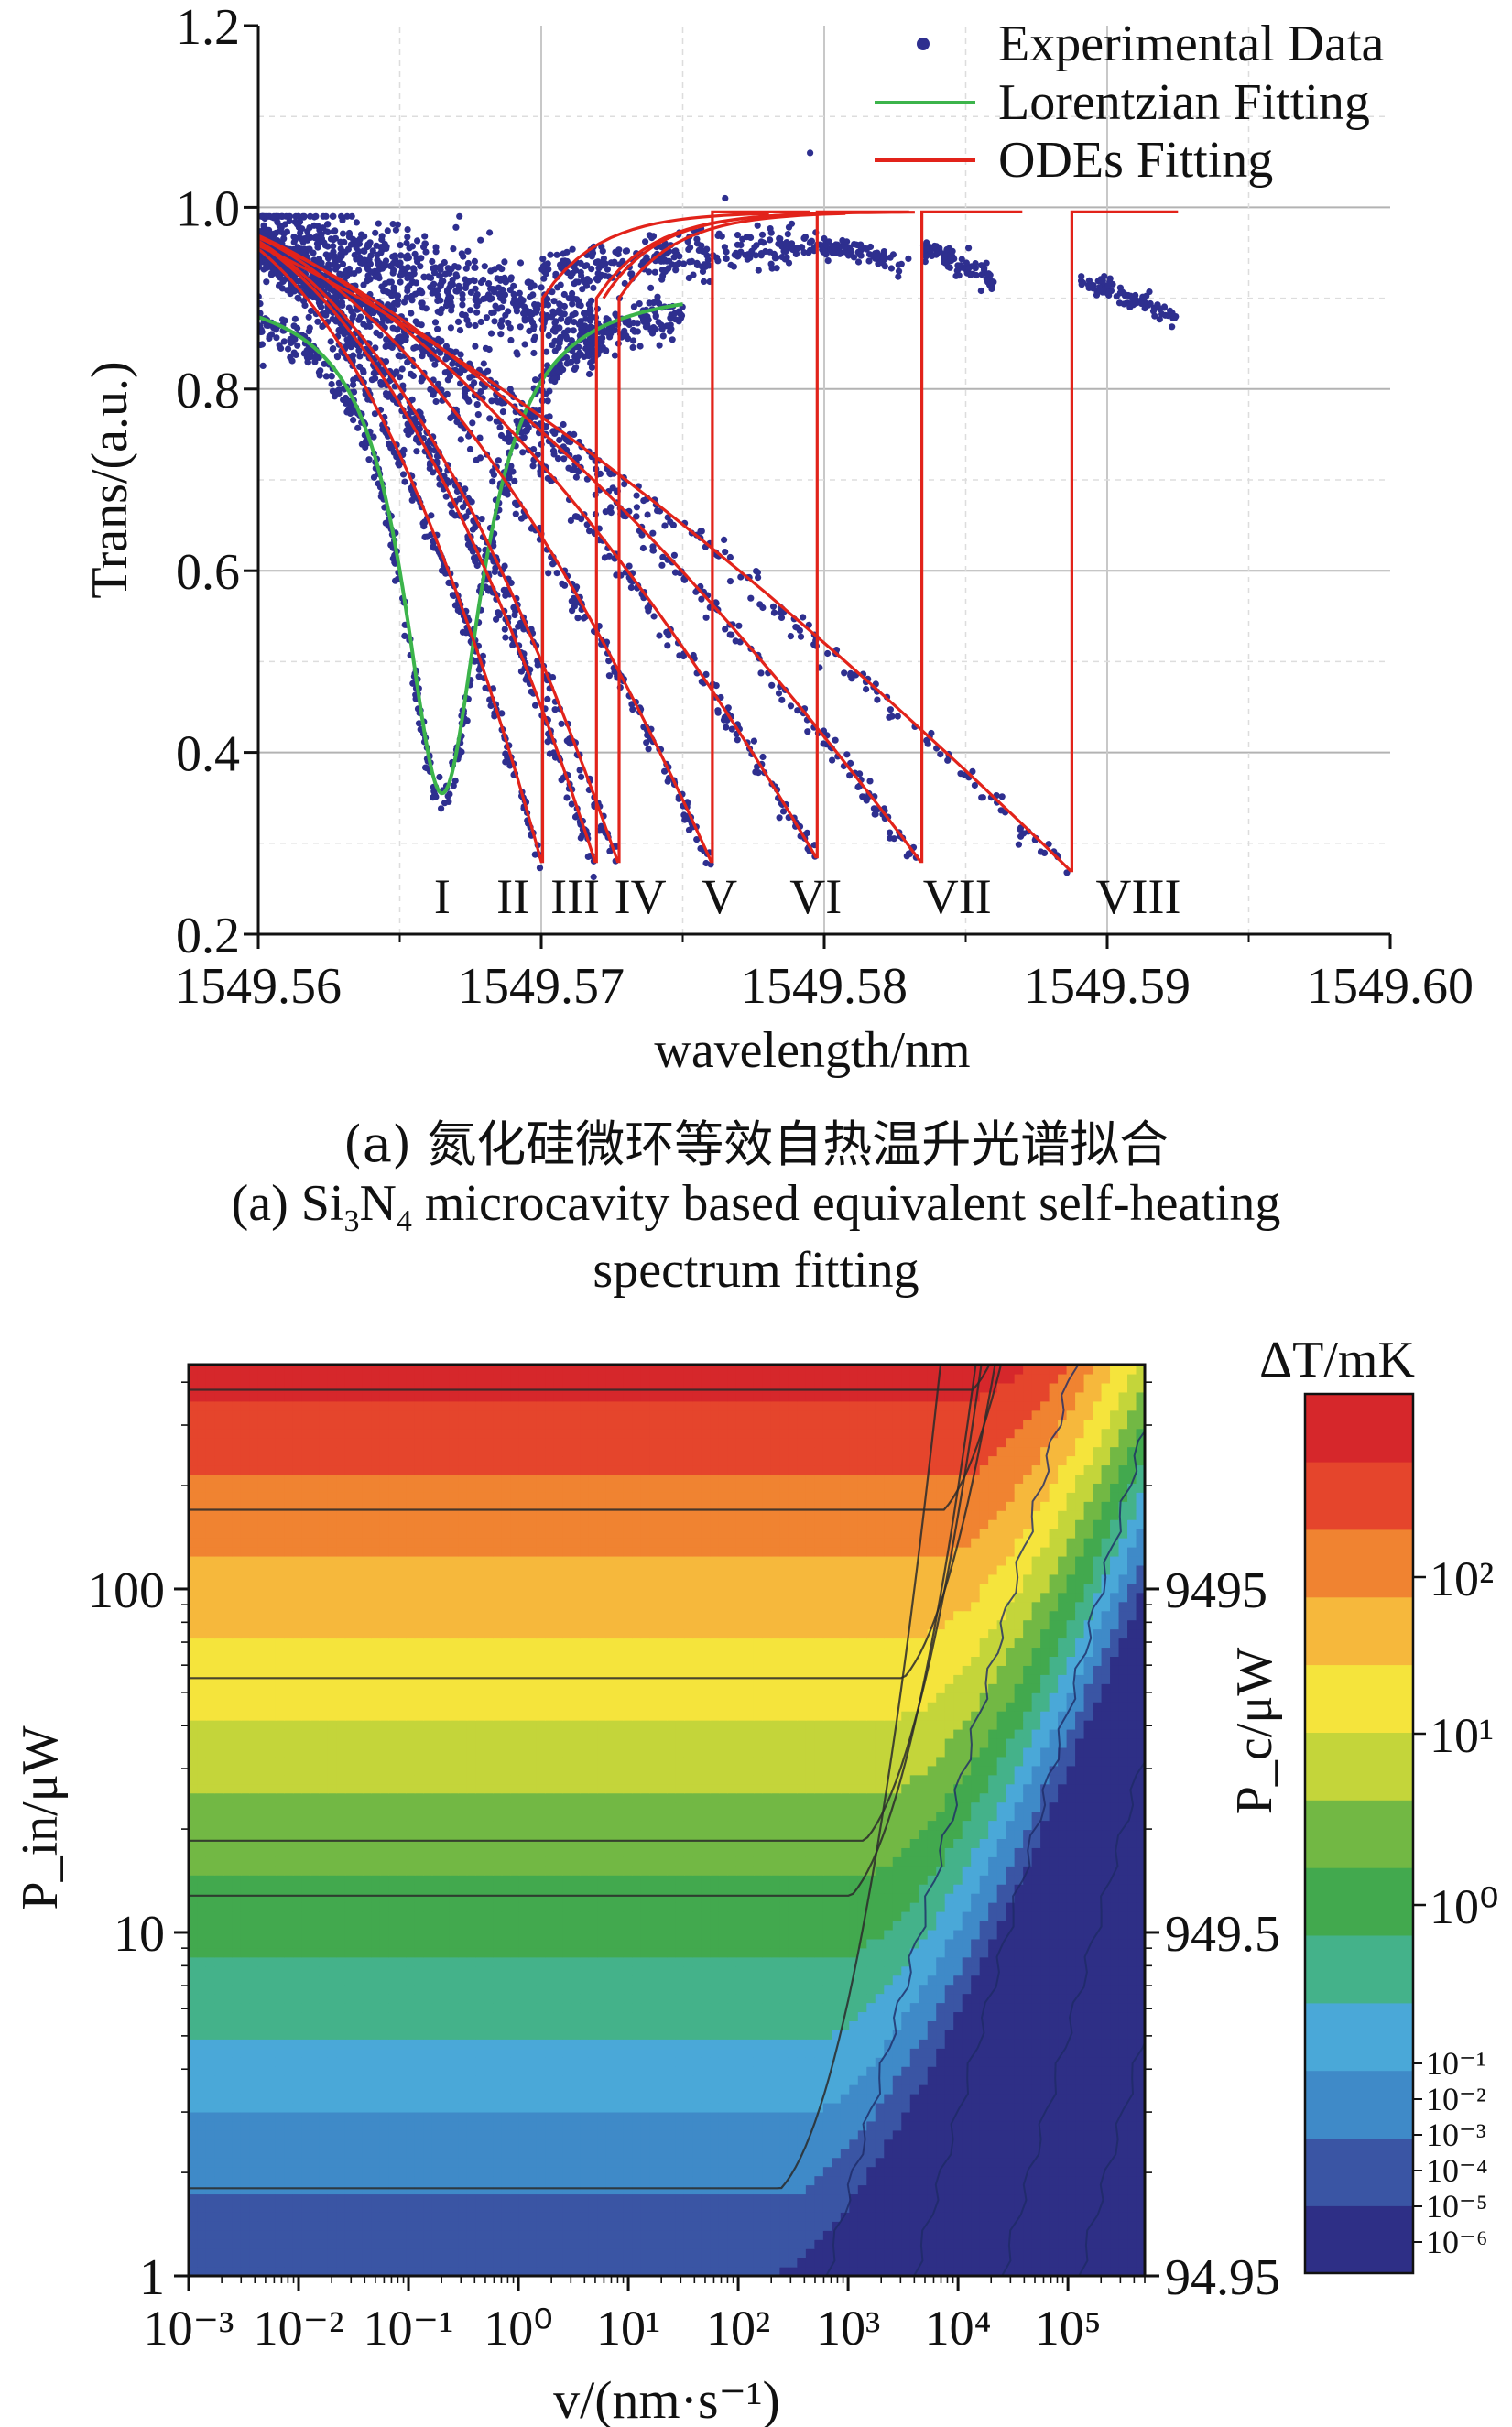 This screenshot has height=2427, width=1512. I want to click on y-tick-label-a: 0.8, so click(208, 391).